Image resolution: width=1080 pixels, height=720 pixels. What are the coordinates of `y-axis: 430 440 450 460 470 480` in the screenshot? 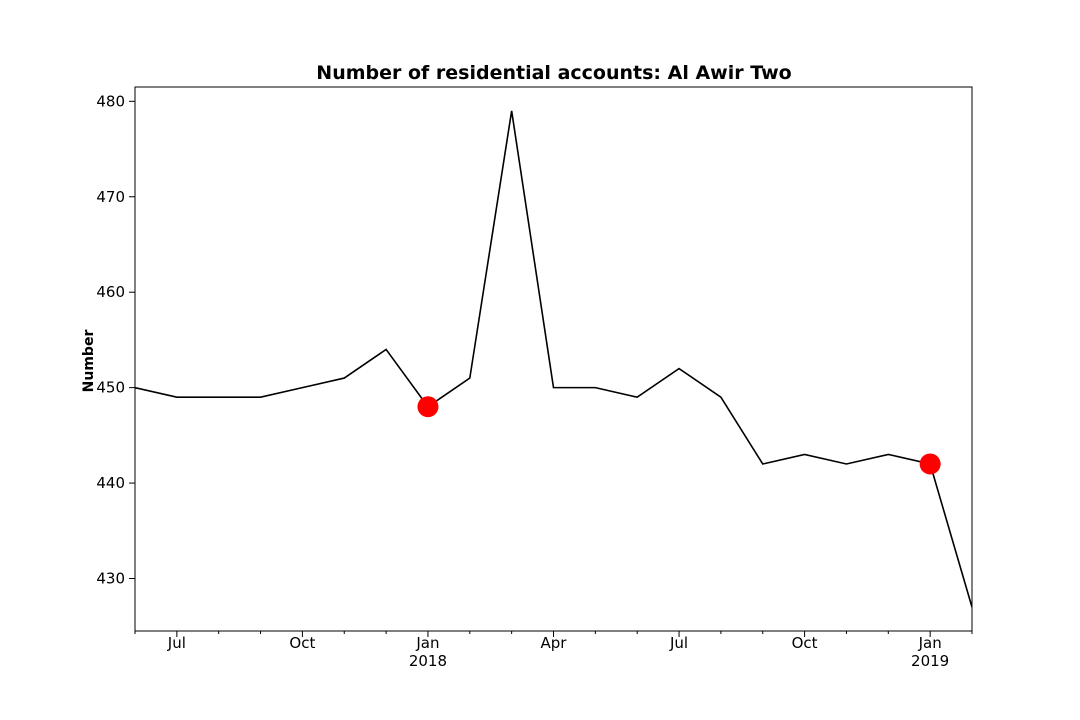 It's located at (115, 340).